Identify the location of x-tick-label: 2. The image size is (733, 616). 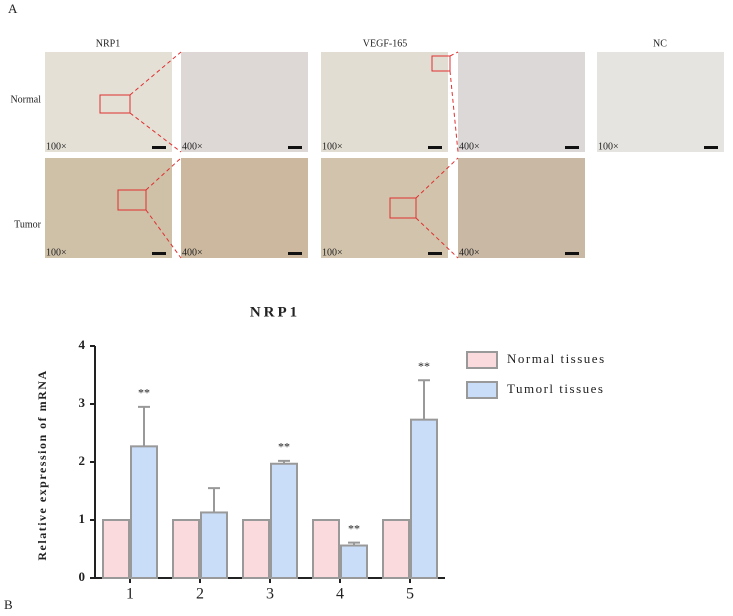
(200, 594).